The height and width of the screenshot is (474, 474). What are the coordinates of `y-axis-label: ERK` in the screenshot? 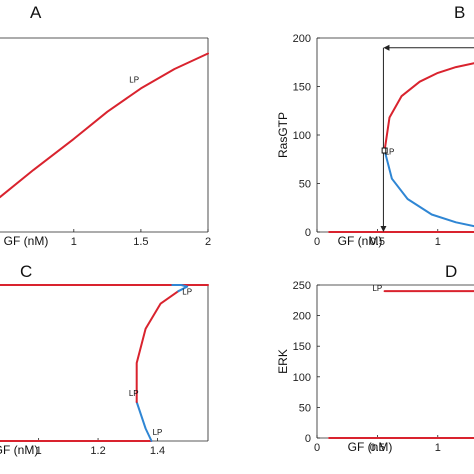 It's located at (283, 361).